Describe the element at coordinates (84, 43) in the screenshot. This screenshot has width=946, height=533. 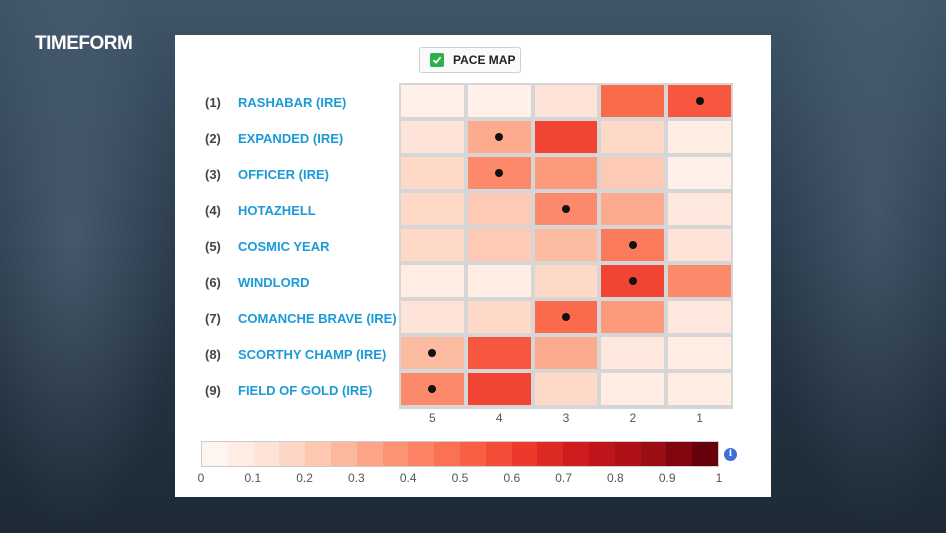
I see `timeform-logo: TIMEFORM` at that location.